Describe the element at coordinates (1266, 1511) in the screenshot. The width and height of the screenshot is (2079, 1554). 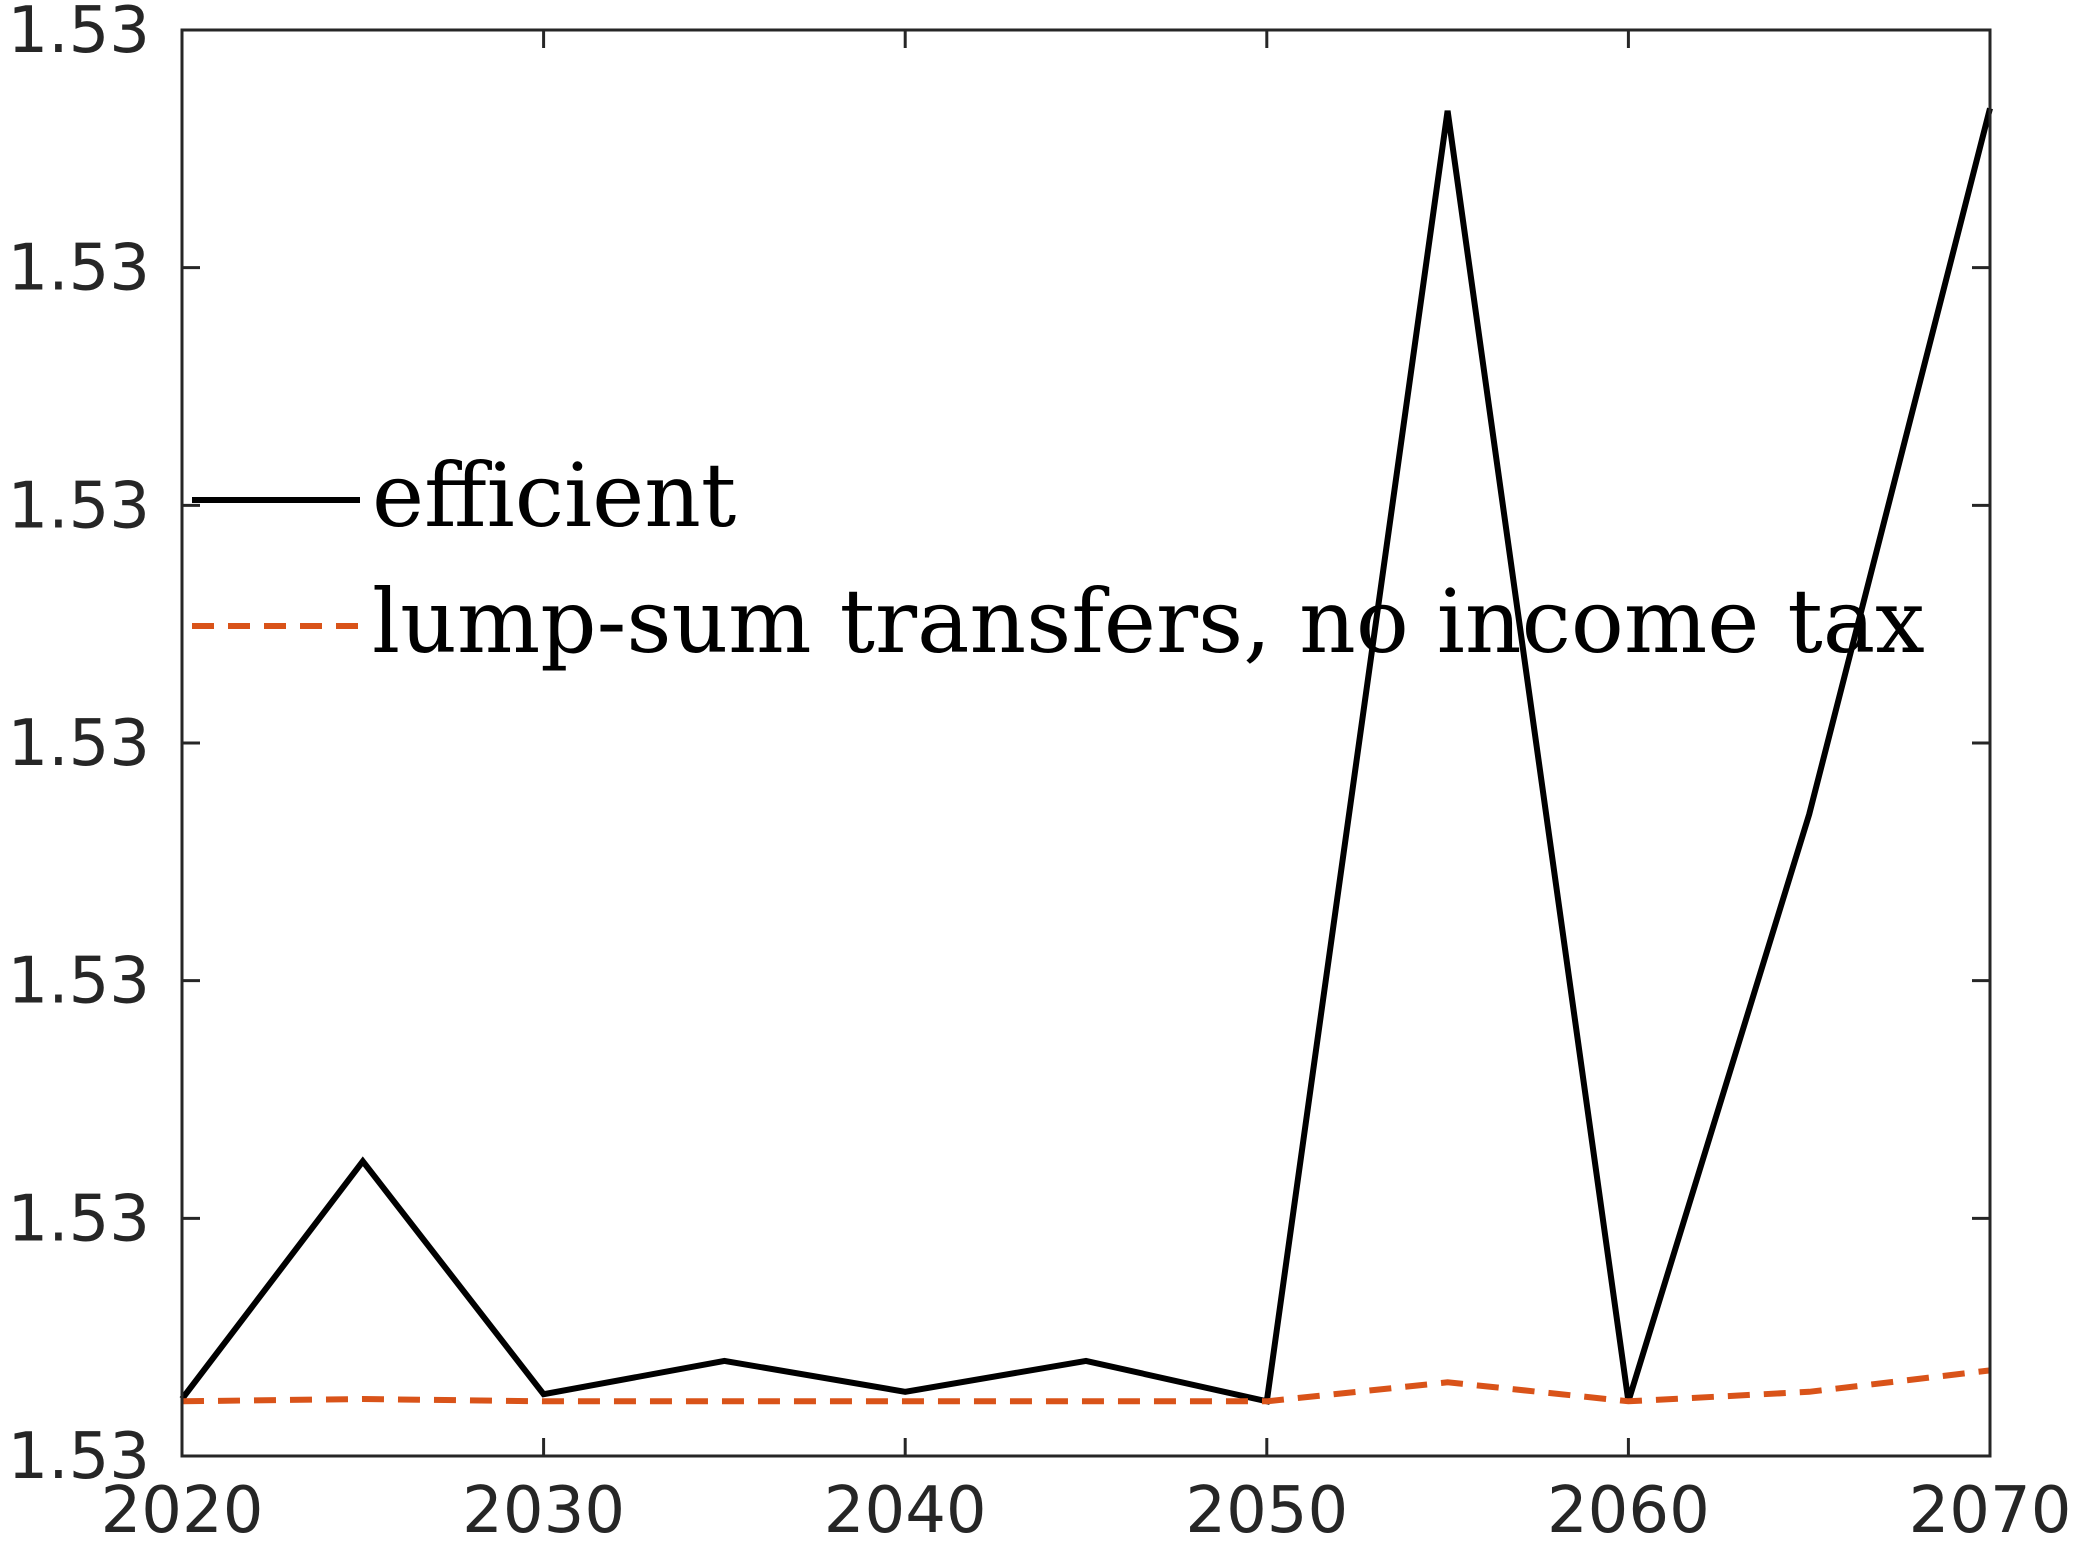
I see `x-tick-label: 2050` at that location.